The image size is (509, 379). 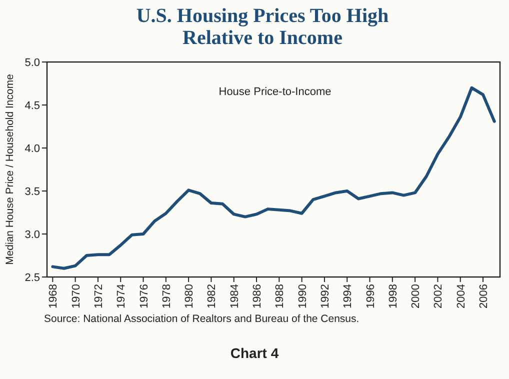 I want to click on x-tick-label: 1968, so click(x=54, y=296).